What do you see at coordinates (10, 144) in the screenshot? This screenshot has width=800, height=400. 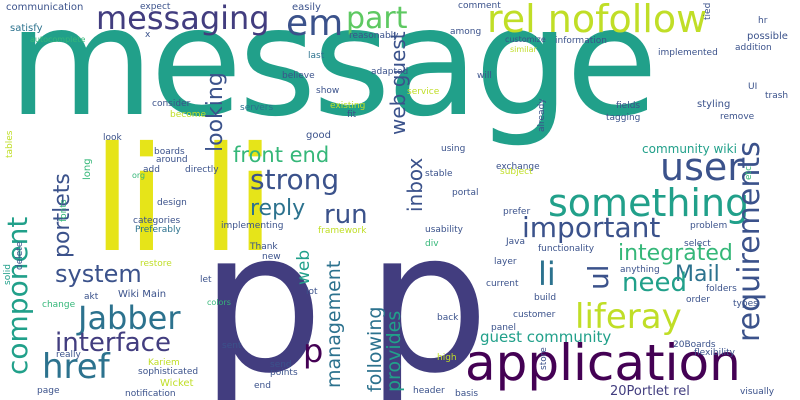 I see `word-tables: tables` at bounding box center [10, 144].